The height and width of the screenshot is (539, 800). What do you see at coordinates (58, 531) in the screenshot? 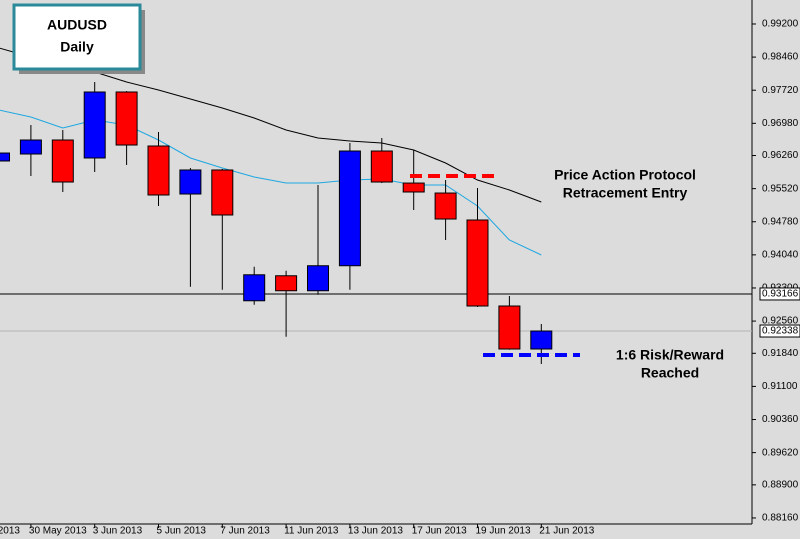
I see `x-tick-label: 30 May 2013` at bounding box center [58, 531].